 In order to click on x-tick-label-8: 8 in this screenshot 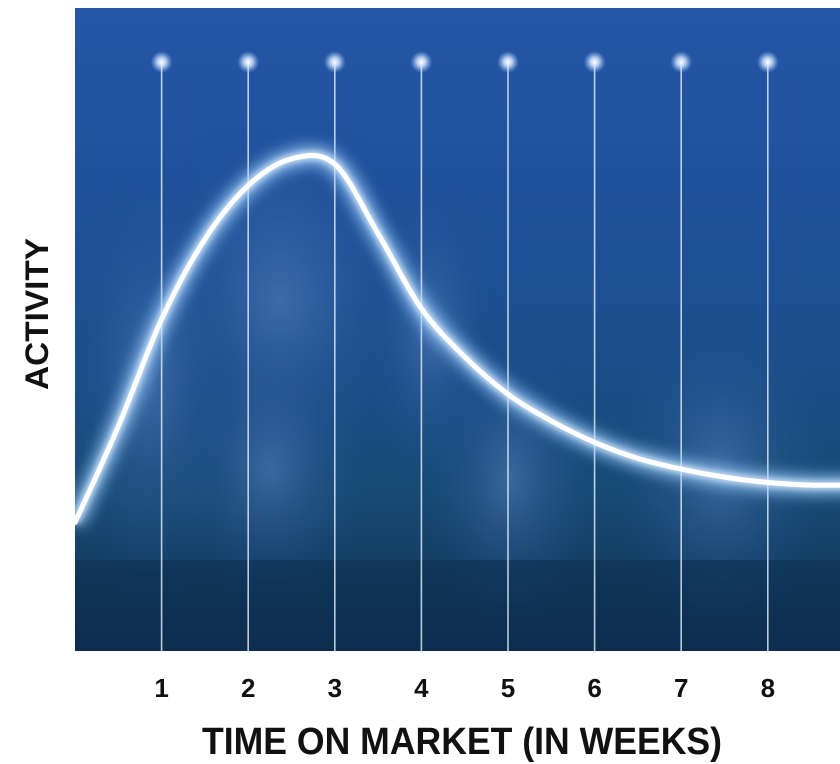, I will do `click(768, 688)`.